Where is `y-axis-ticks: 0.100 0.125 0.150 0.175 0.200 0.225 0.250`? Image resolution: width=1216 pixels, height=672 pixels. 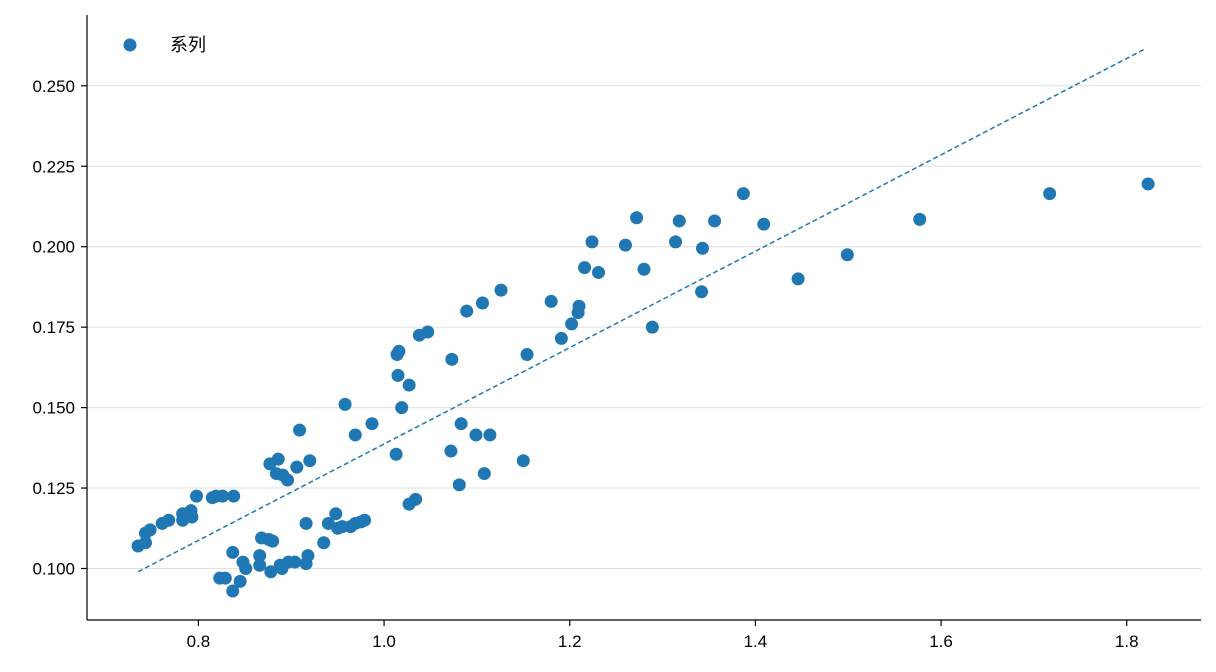 y-axis-ticks: 0.100 0.125 0.150 0.175 0.200 0.225 0.250 is located at coordinates (59, 328).